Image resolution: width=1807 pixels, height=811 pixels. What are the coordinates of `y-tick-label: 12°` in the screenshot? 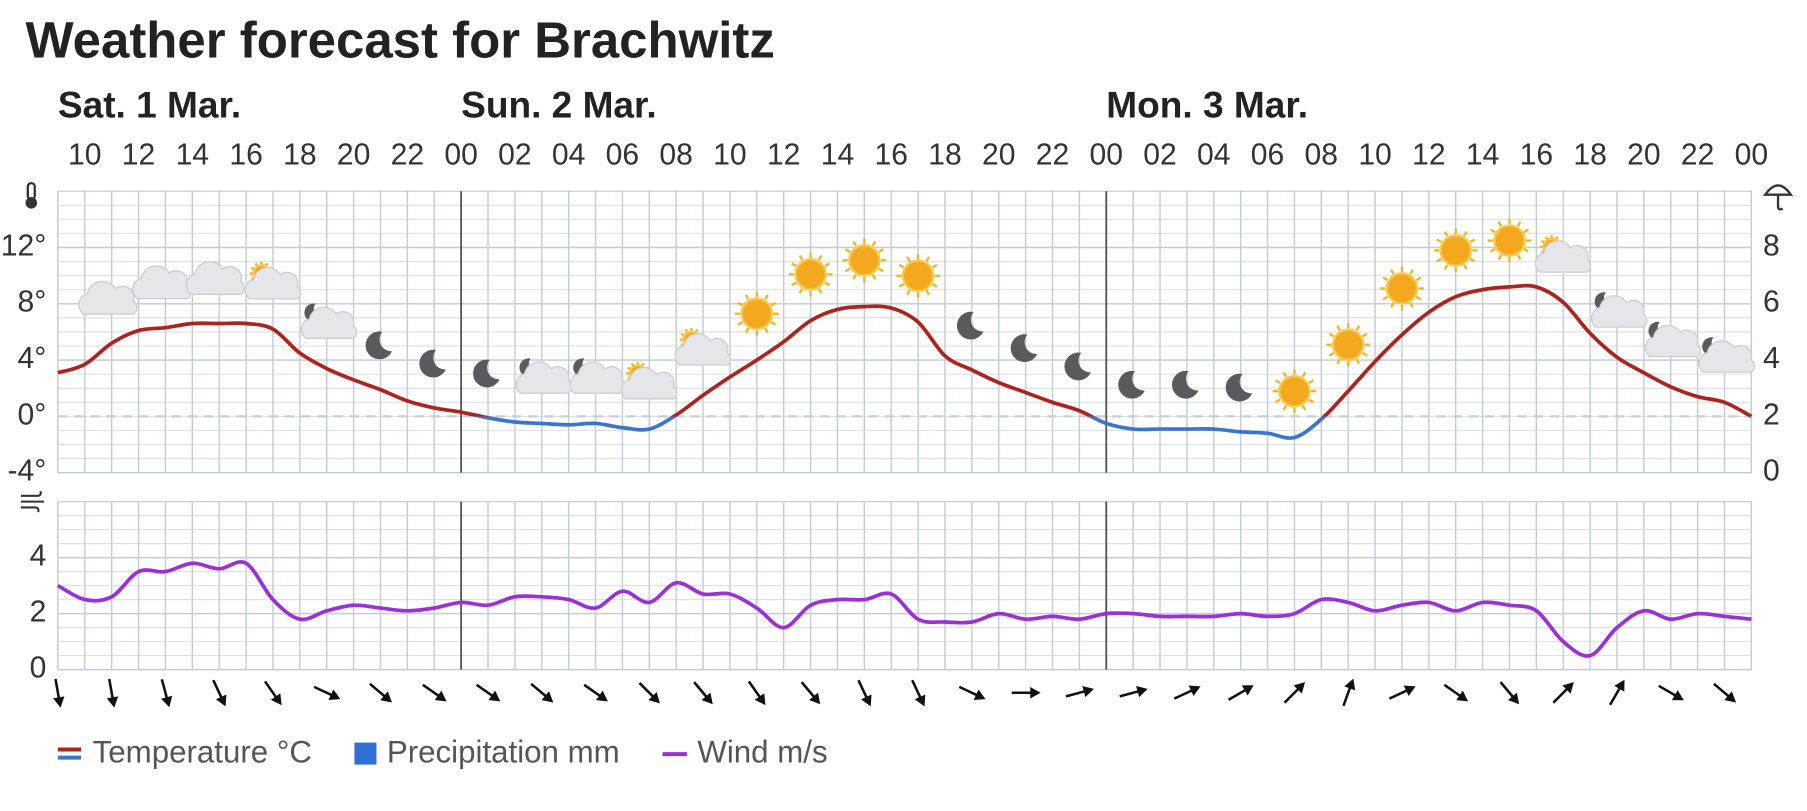 It's located at (24, 245).